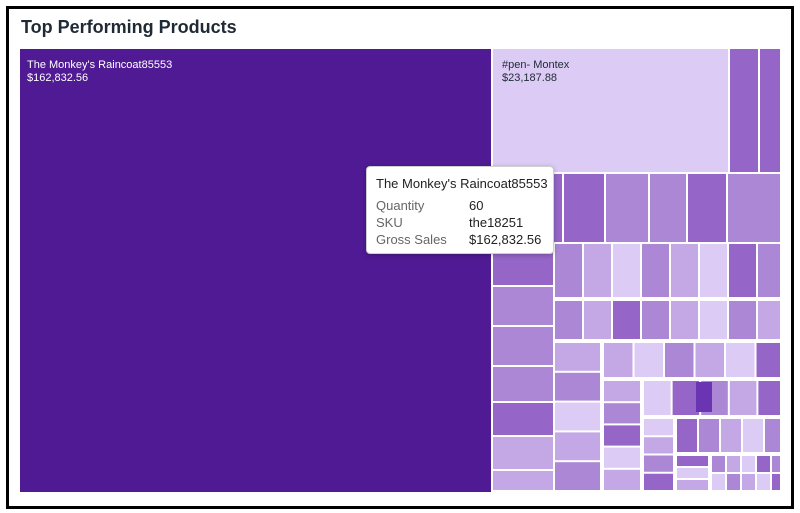 The width and height of the screenshot is (800, 513). What do you see at coordinates (129, 27) in the screenshot?
I see `chart-title: Top Performing Products` at bounding box center [129, 27].